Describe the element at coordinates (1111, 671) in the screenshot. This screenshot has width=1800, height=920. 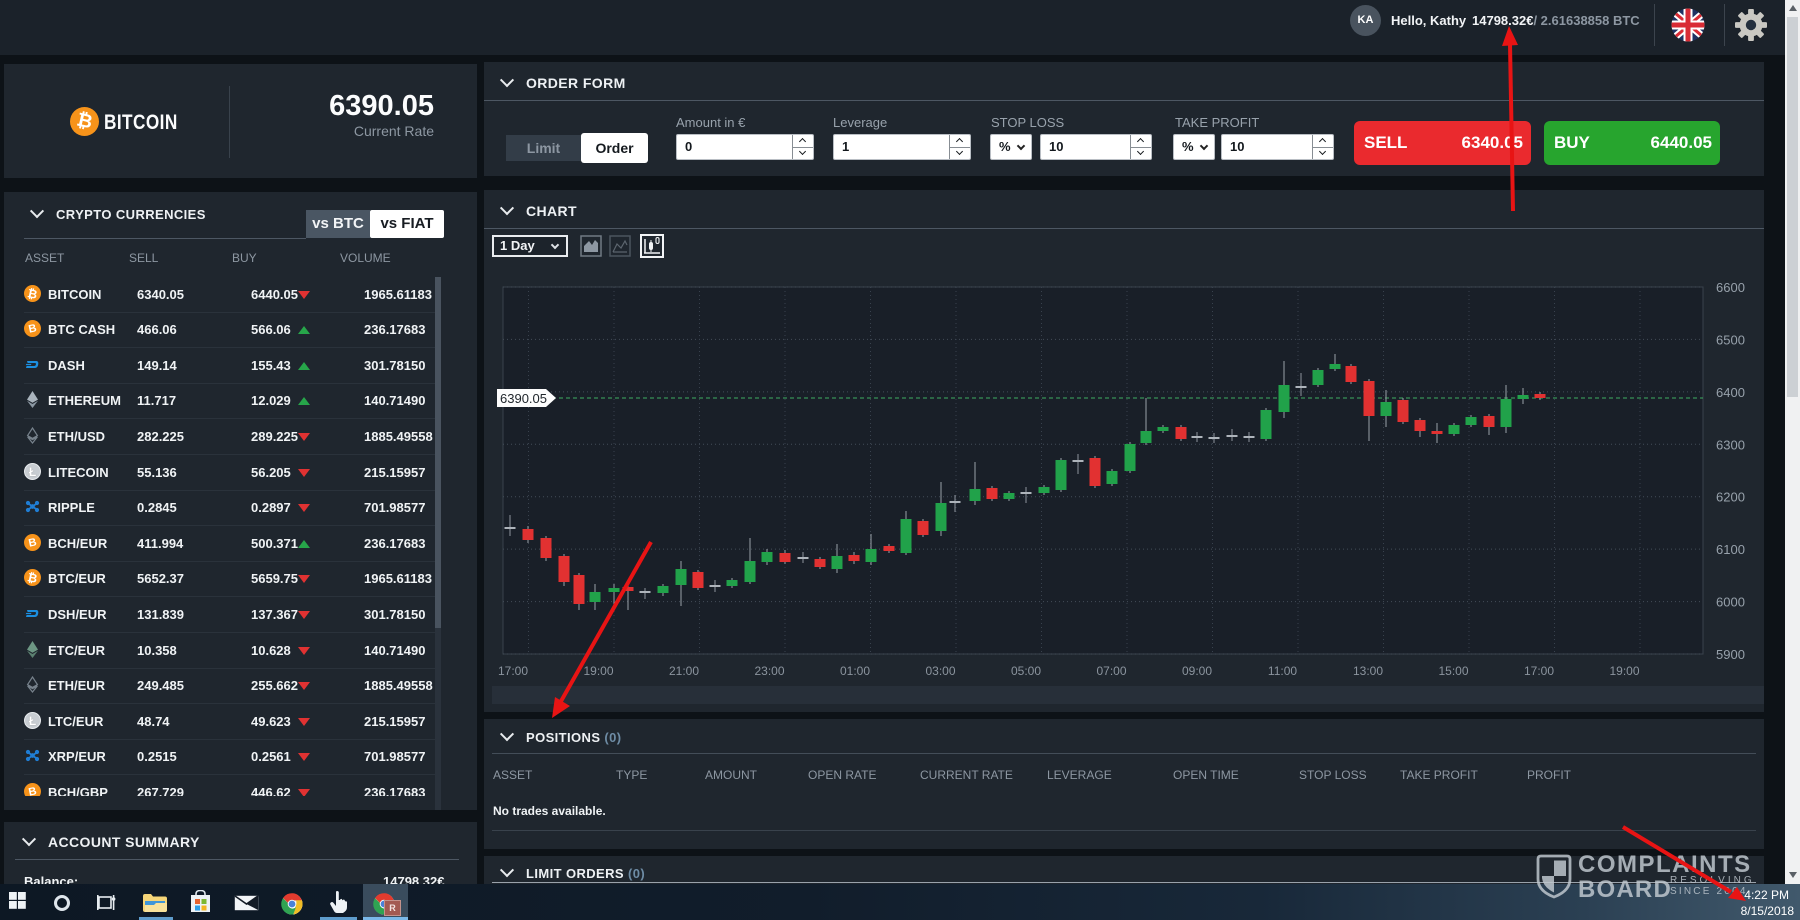
I see `svg-text: 07:00` at that location.